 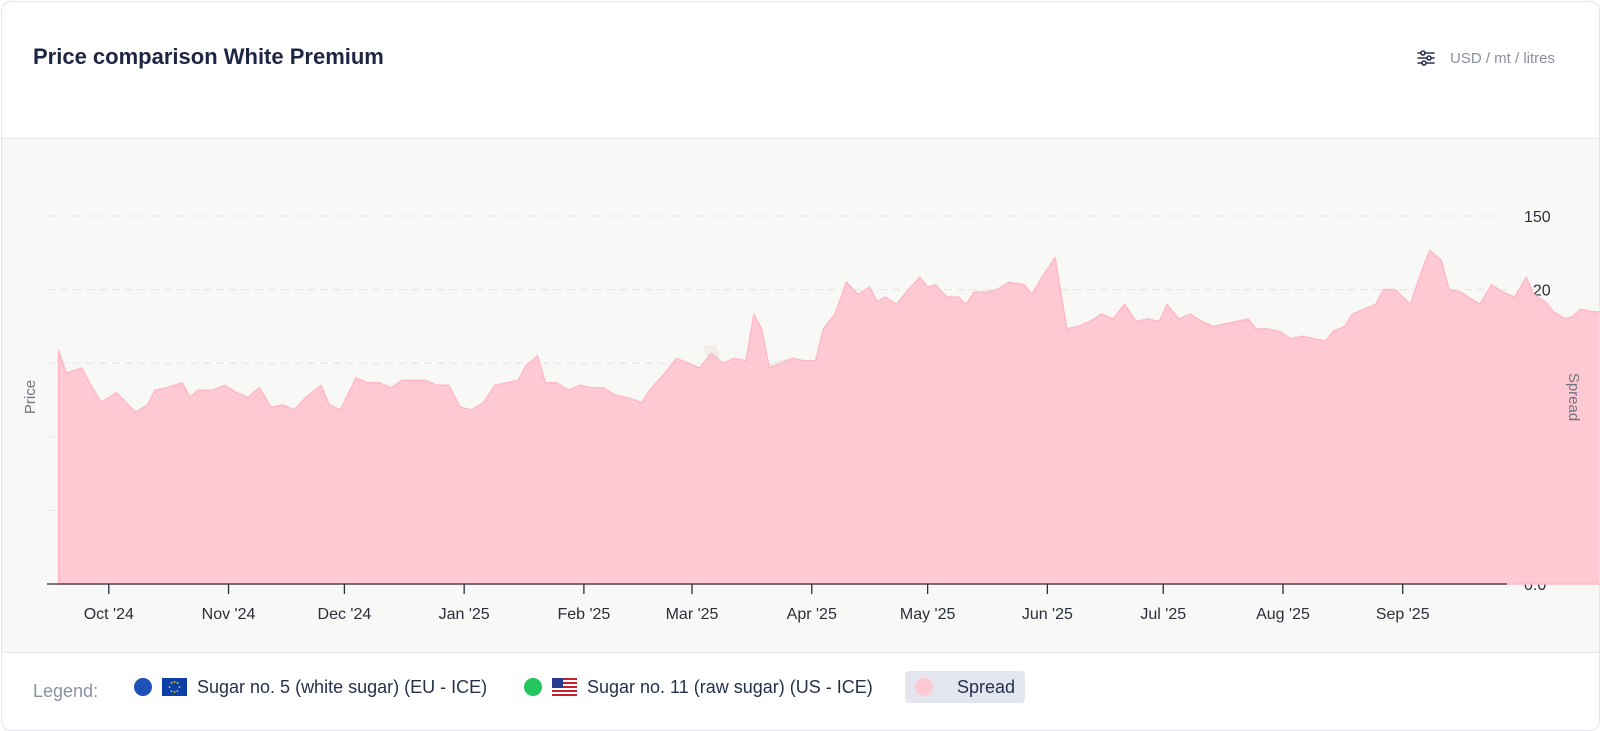 What do you see at coordinates (1283, 614) in the screenshot?
I see `x-tick-label: Aug '25` at bounding box center [1283, 614].